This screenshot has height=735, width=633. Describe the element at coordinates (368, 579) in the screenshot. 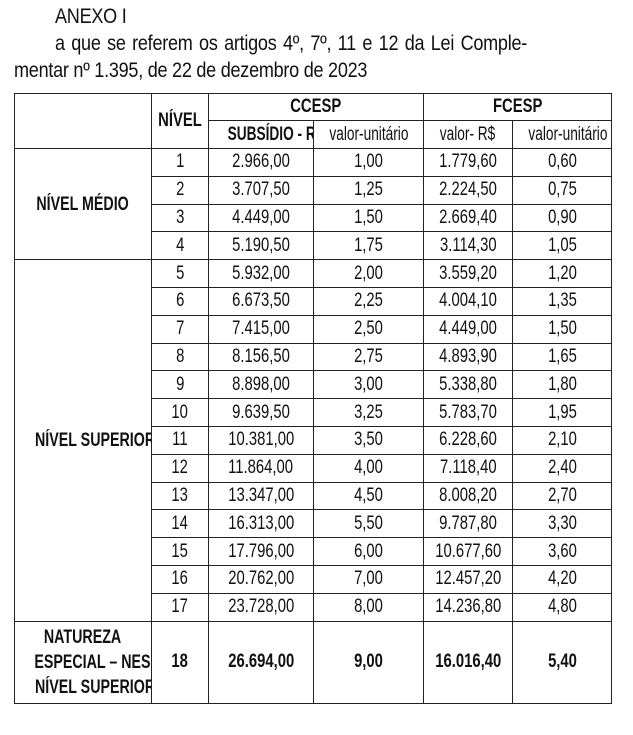

I see `ccesp-unit-cell: 7,00` at that location.